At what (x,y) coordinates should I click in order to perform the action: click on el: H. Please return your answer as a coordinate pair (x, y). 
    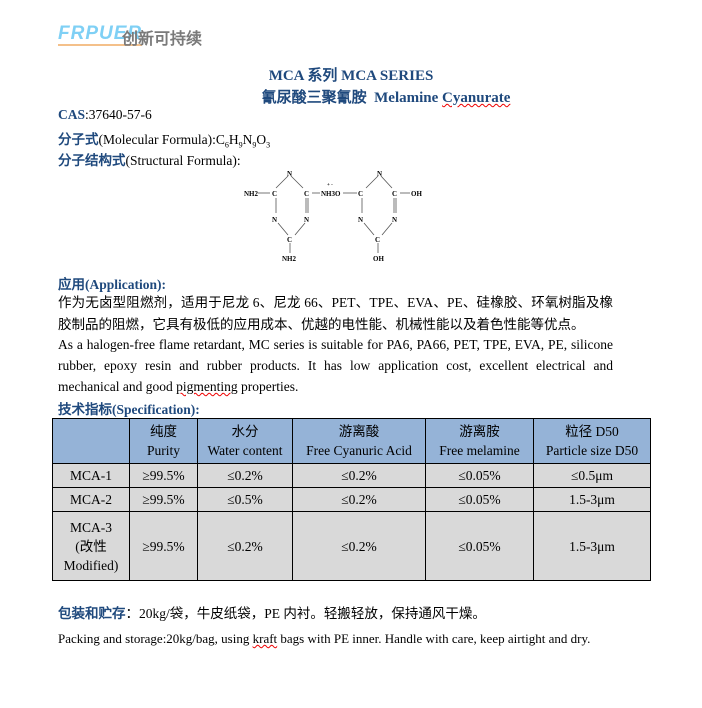
    Looking at the image, I should click on (233, 139).